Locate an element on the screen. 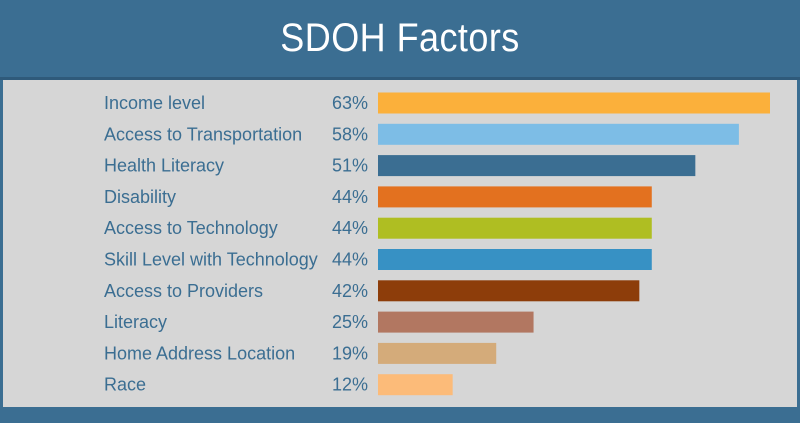  category-label: Health Literacy is located at coordinates (164, 166).